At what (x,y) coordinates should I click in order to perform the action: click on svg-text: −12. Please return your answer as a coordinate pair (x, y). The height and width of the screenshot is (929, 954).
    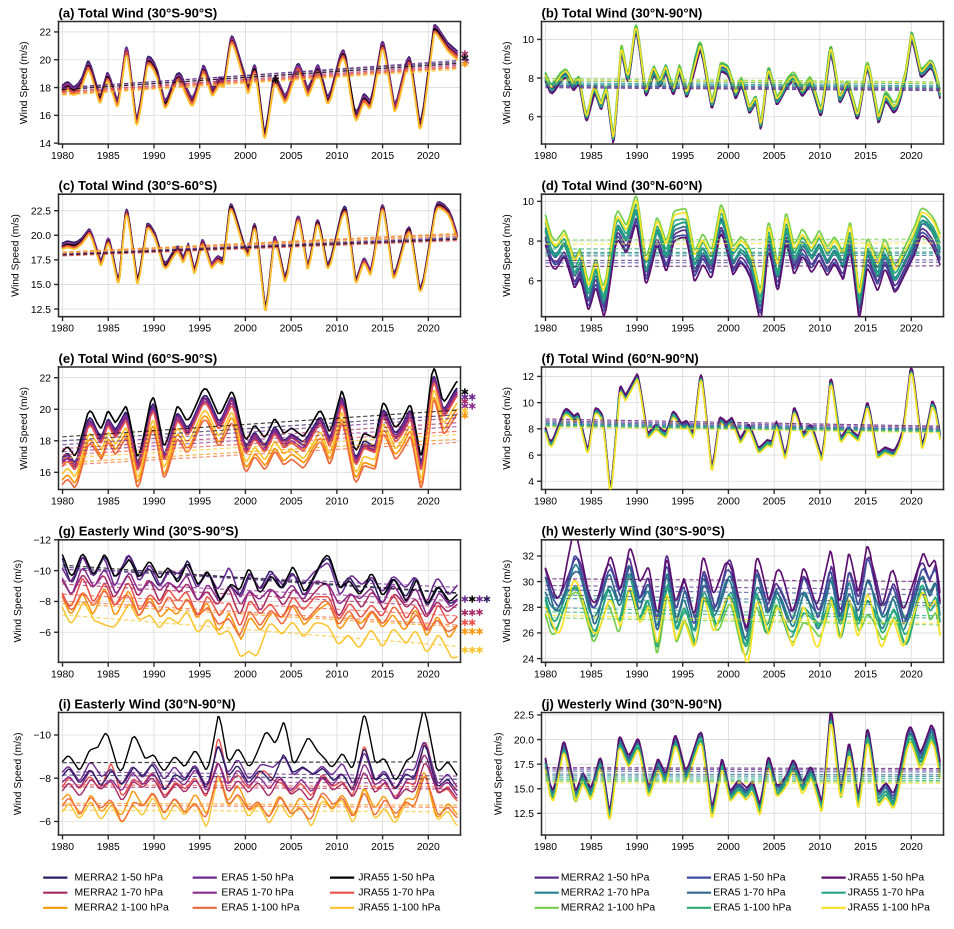
    Looking at the image, I should click on (42, 541).